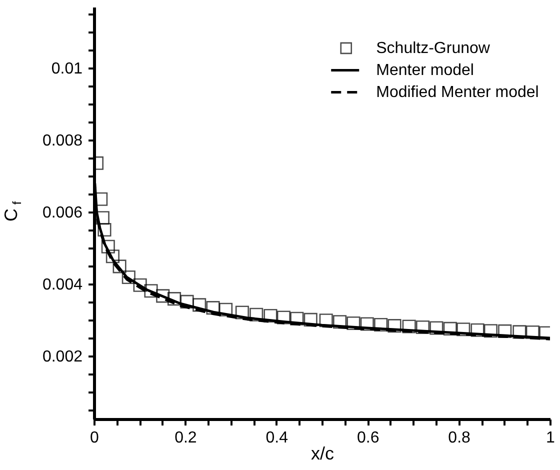 The width and height of the screenshot is (560, 470). Describe the element at coordinates (185, 438) in the screenshot. I see `x-tick-label: 0.2` at that location.